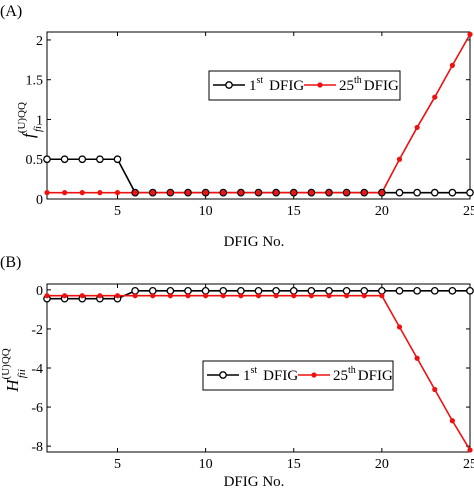  I want to click on panel-a-legend: 1st DFIG 25th DFIG, so click(304, 85).